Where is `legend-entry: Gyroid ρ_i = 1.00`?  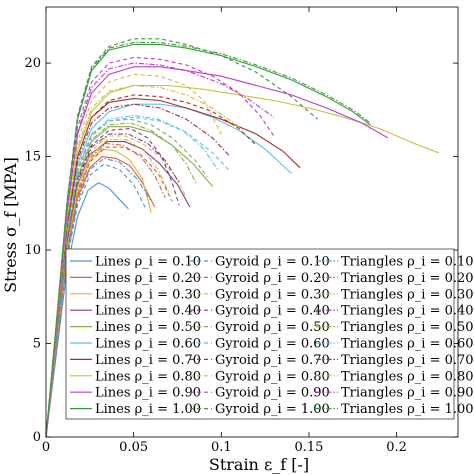
legend-entry: Gyroid ρ_i = 1.00 is located at coordinates (272, 409).